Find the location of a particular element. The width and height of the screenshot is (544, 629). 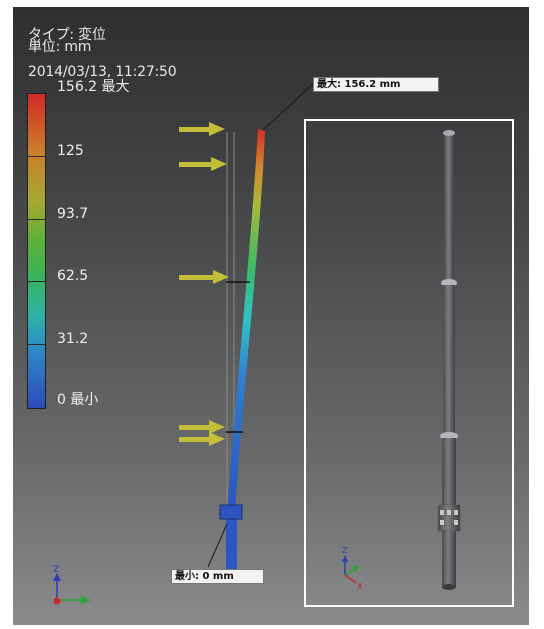

inset-axis-triad: Z X is located at coordinates (352, 568).